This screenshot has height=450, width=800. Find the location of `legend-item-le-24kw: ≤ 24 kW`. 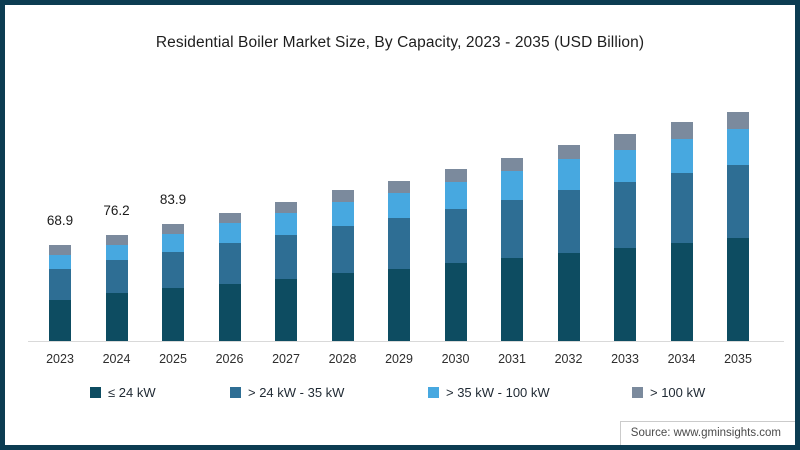

legend-item-le-24kw: ≤ 24 kW is located at coordinates (123, 392).